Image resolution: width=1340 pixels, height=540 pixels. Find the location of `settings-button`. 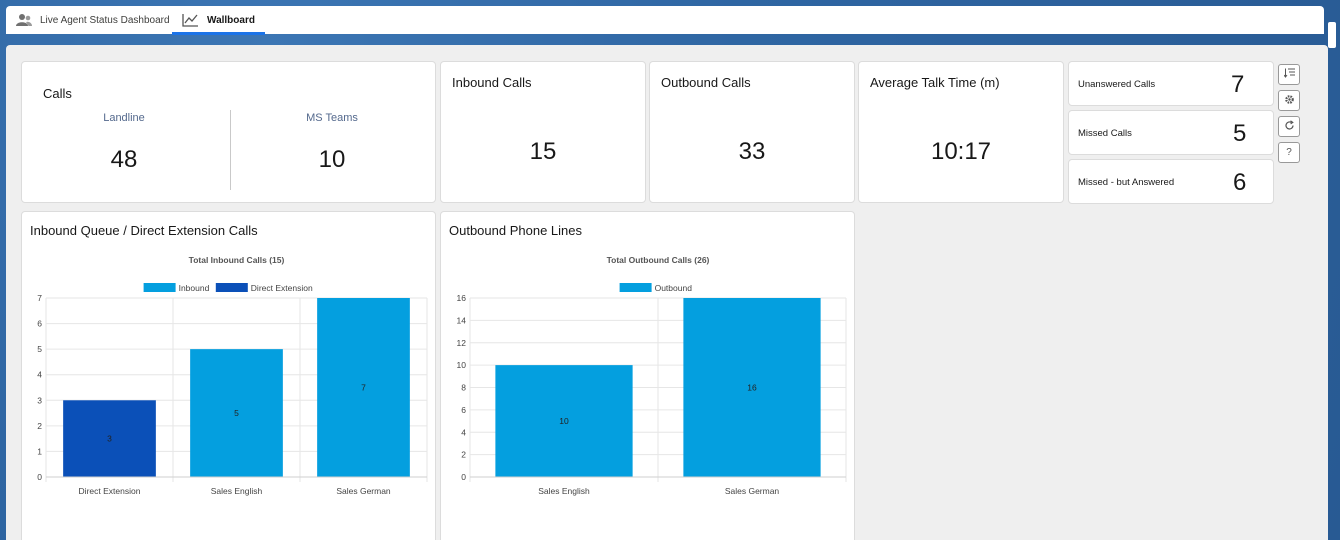

settings-button is located at coordinates (1289, 100).